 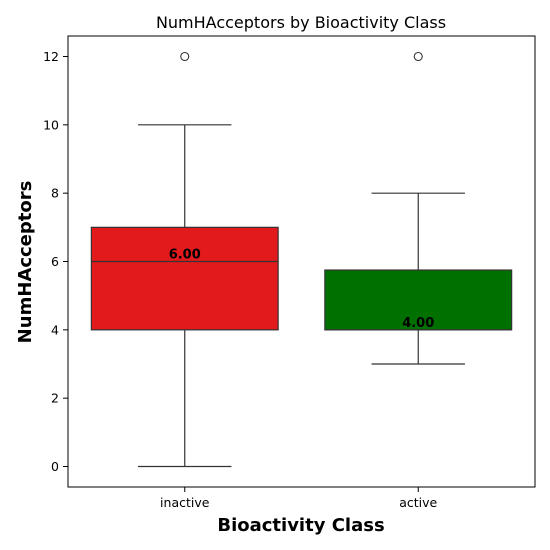 I want to click on y-tick-label: 2, so click(x=55, y=398).